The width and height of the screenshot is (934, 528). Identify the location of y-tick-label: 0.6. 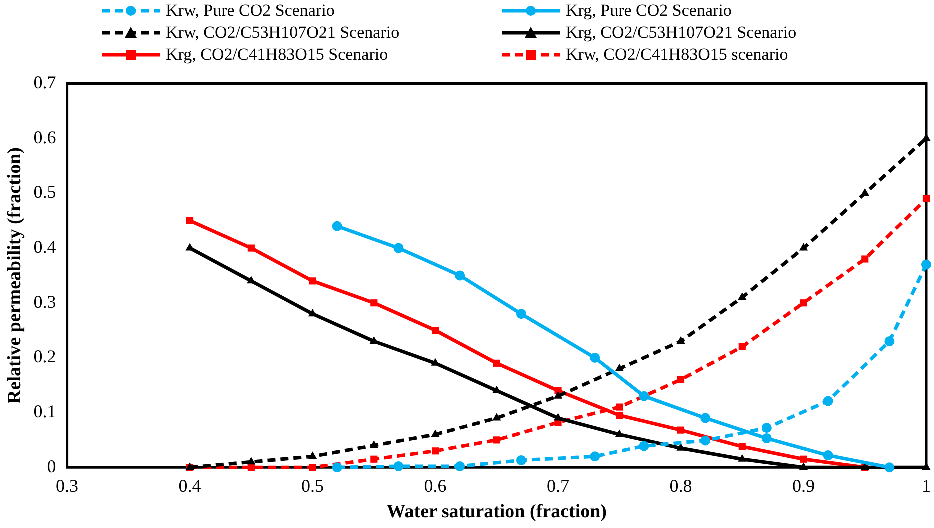
(45, 137).